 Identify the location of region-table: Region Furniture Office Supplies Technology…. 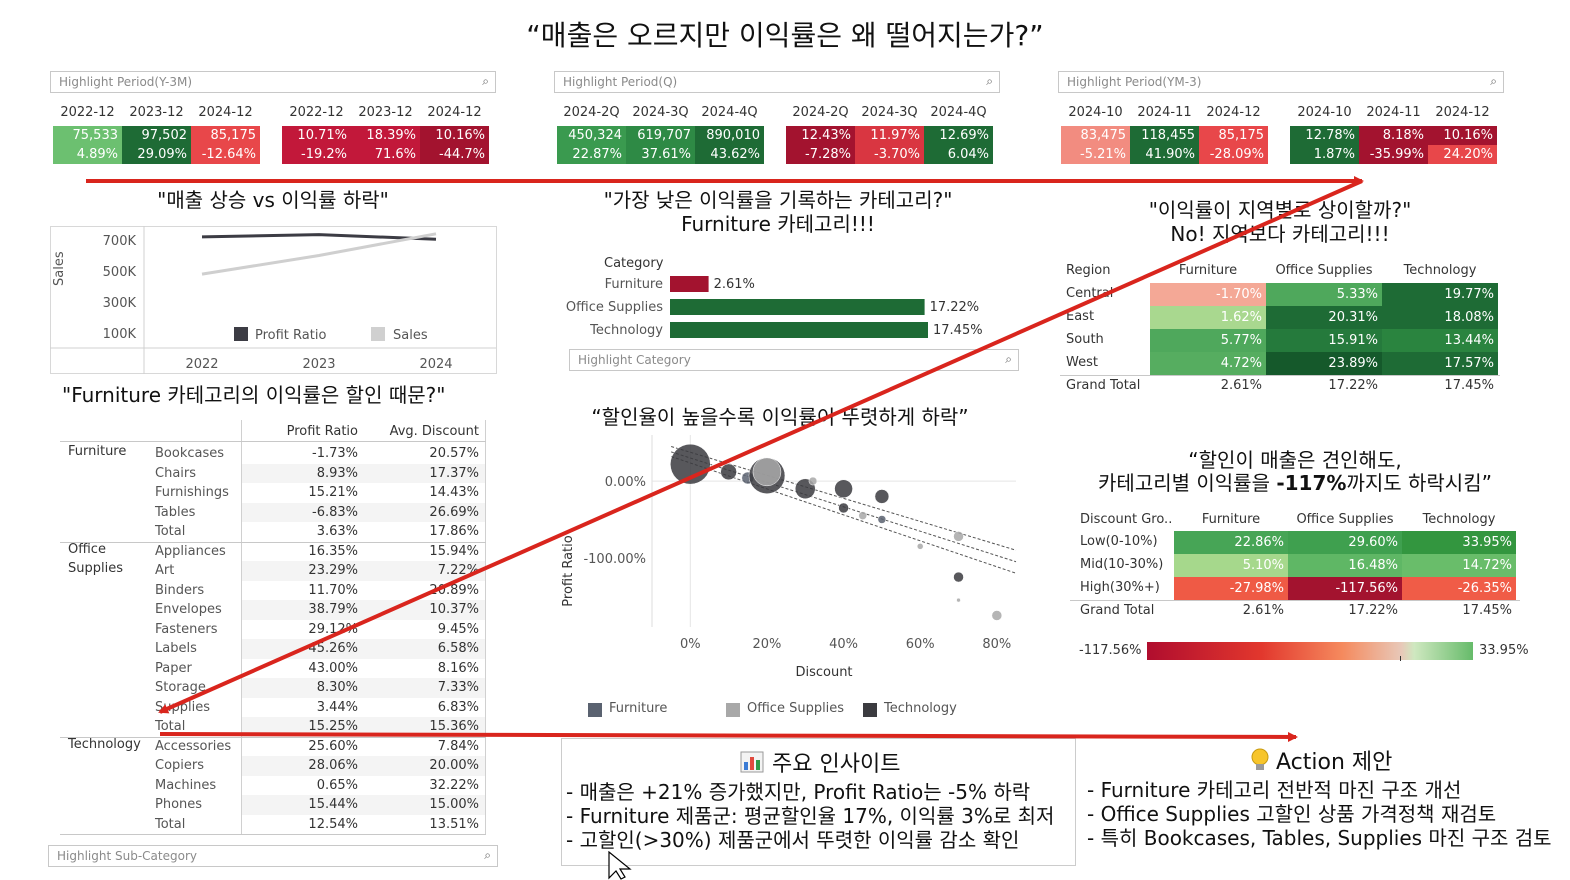
(1280, 330).